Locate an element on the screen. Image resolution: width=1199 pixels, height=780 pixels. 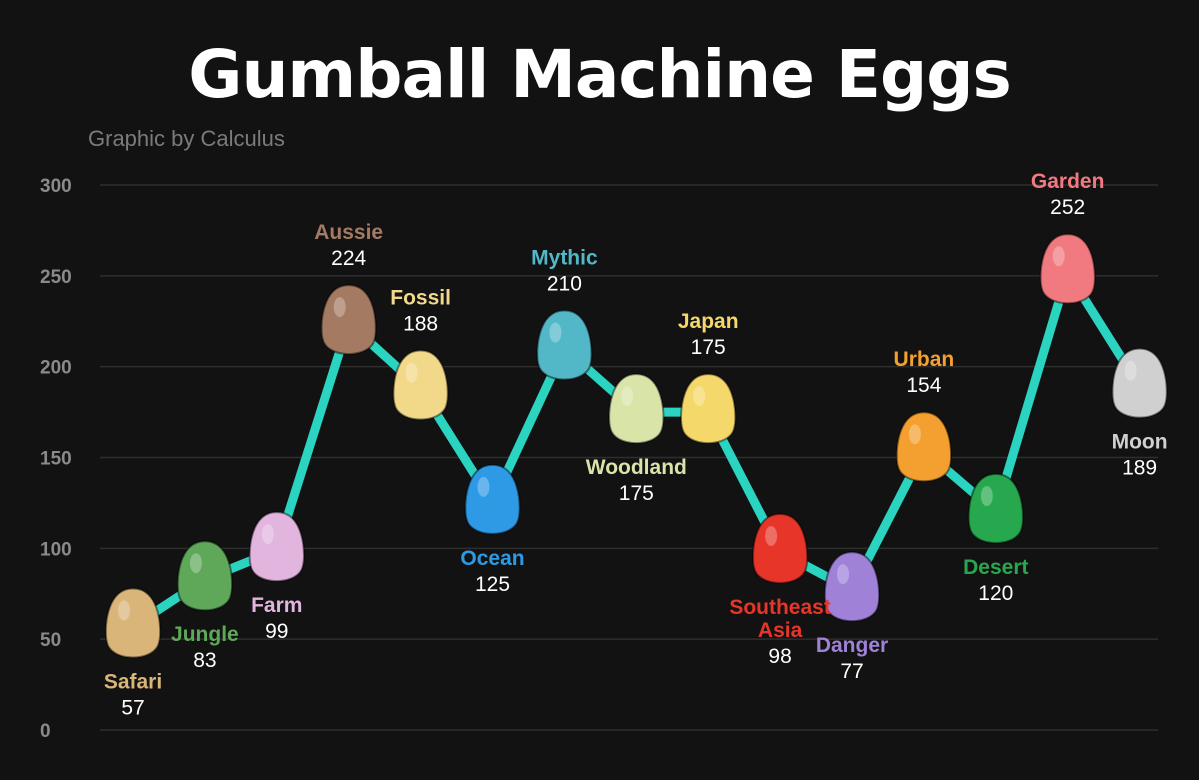
egg-marker-jungle is located at coordinates (205, 576).